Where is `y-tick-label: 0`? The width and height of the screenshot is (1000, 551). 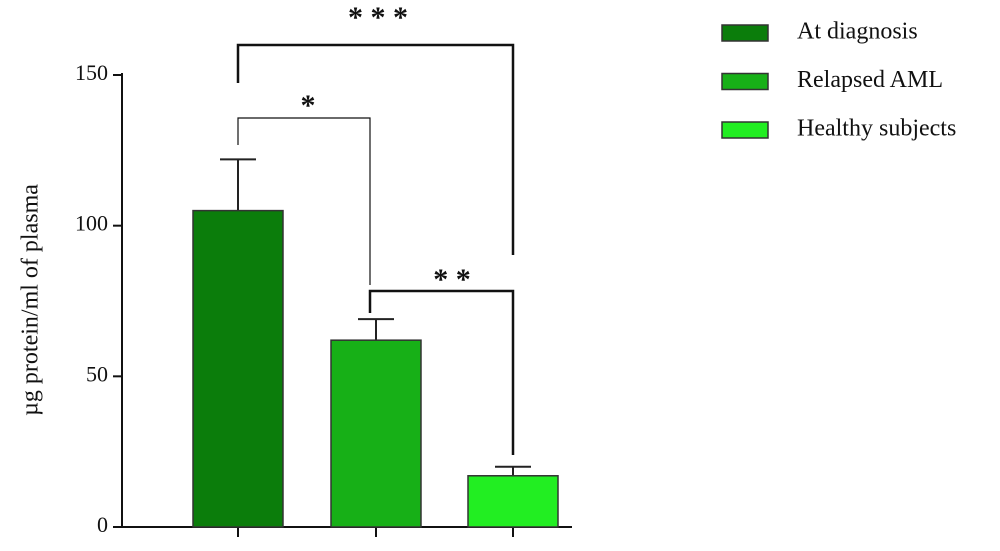
y-tick-label: 0 is located at coordinates (102, 524).